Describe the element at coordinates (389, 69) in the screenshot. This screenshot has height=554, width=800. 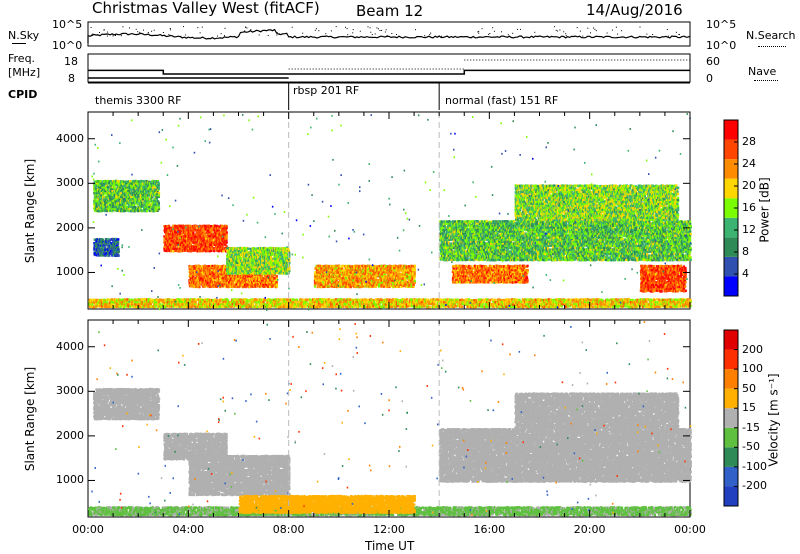
I see `freq-trace` at that location.